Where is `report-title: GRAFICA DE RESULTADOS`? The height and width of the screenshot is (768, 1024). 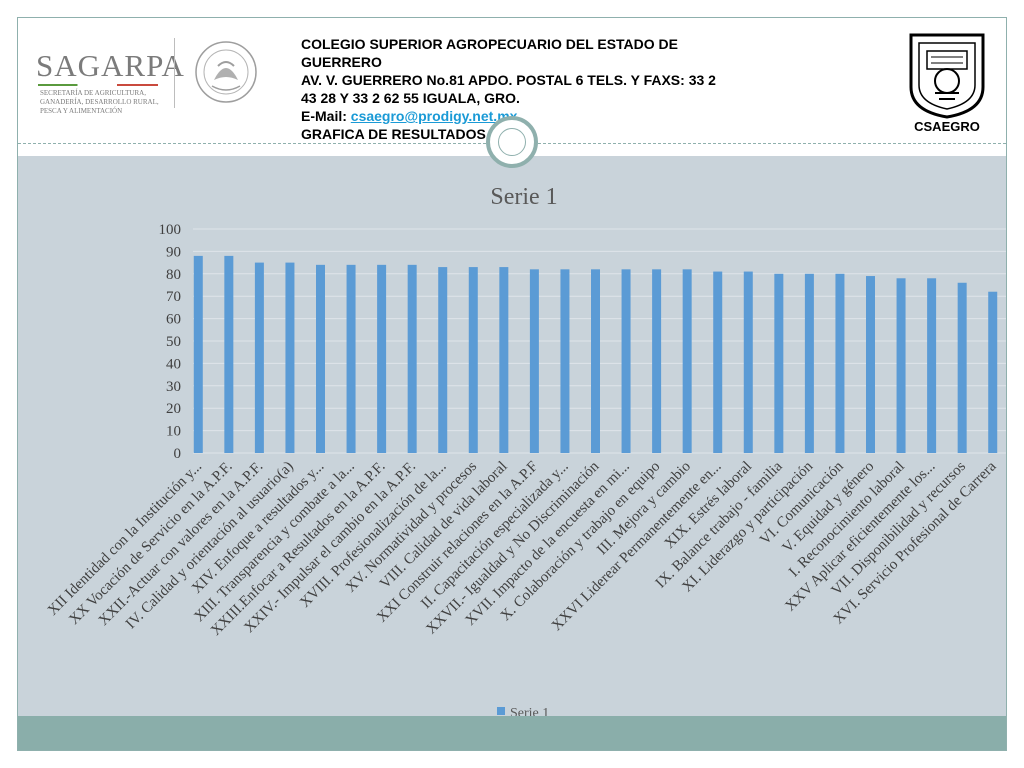 report-title: GRAFICA DE RESULTADOS is located at coordinates (393, 134).